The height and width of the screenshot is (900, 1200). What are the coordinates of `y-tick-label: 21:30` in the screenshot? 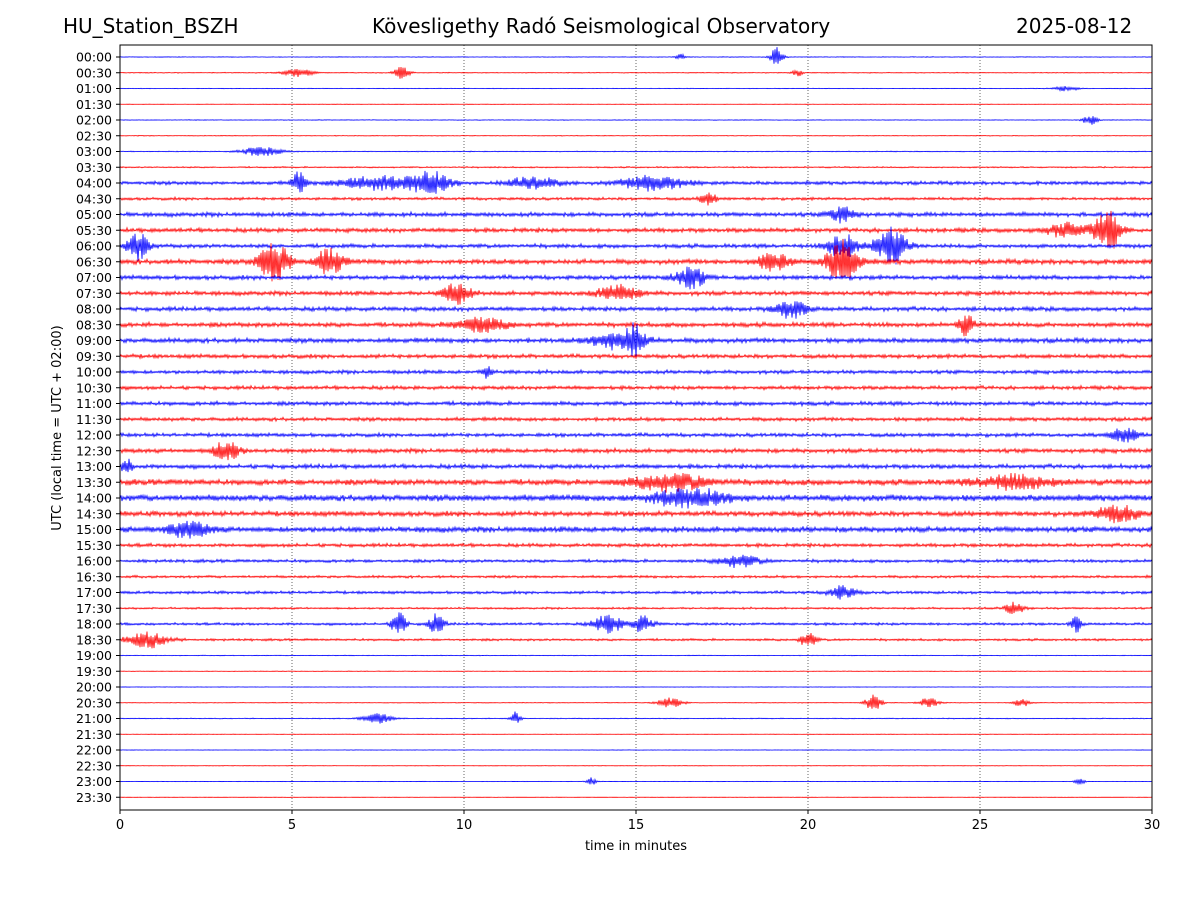 It's located at (94, 734).